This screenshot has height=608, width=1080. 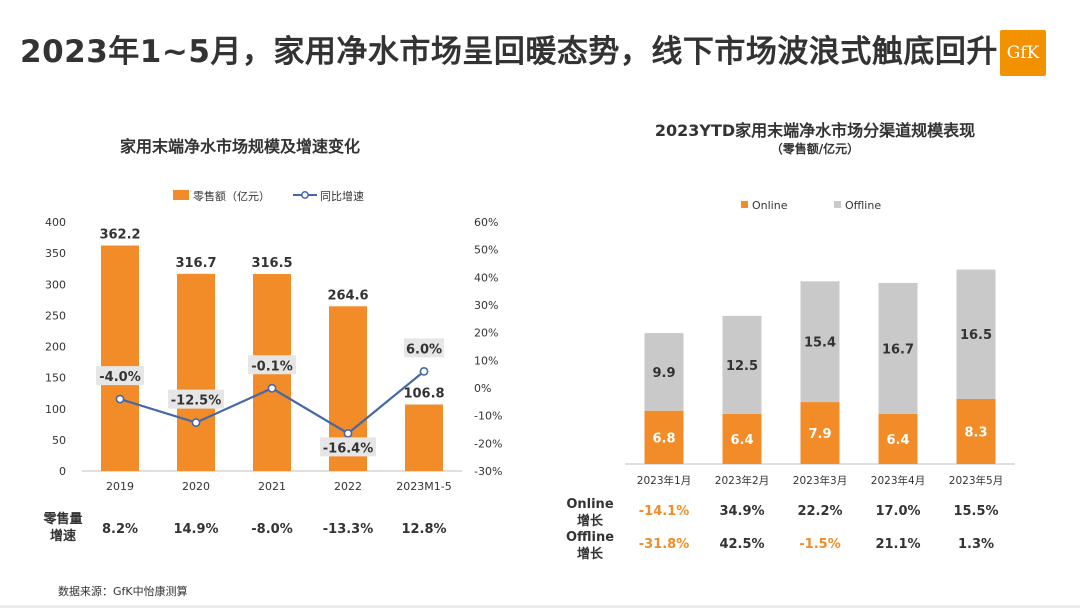 What do you see at coordinates (488, 416) in the screenshot?
I see `right-y-tick-label: -10%` at bounding box center [488, 416].